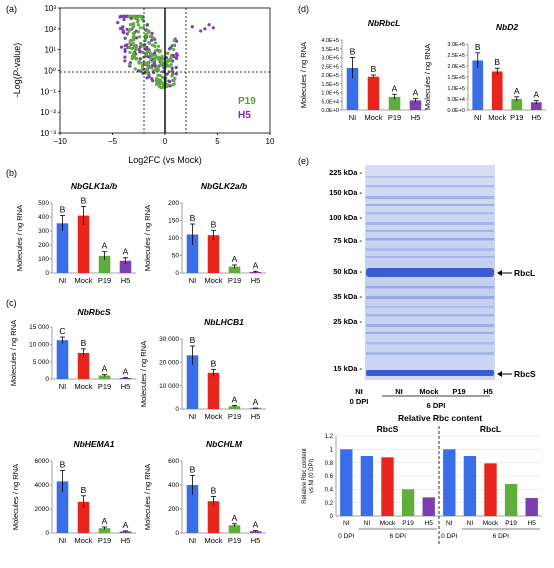 The image size is (554, 568). Describe the element at coordinates (11, 9) in the screenshot. I see `panel-label-a: (a)` at that location.